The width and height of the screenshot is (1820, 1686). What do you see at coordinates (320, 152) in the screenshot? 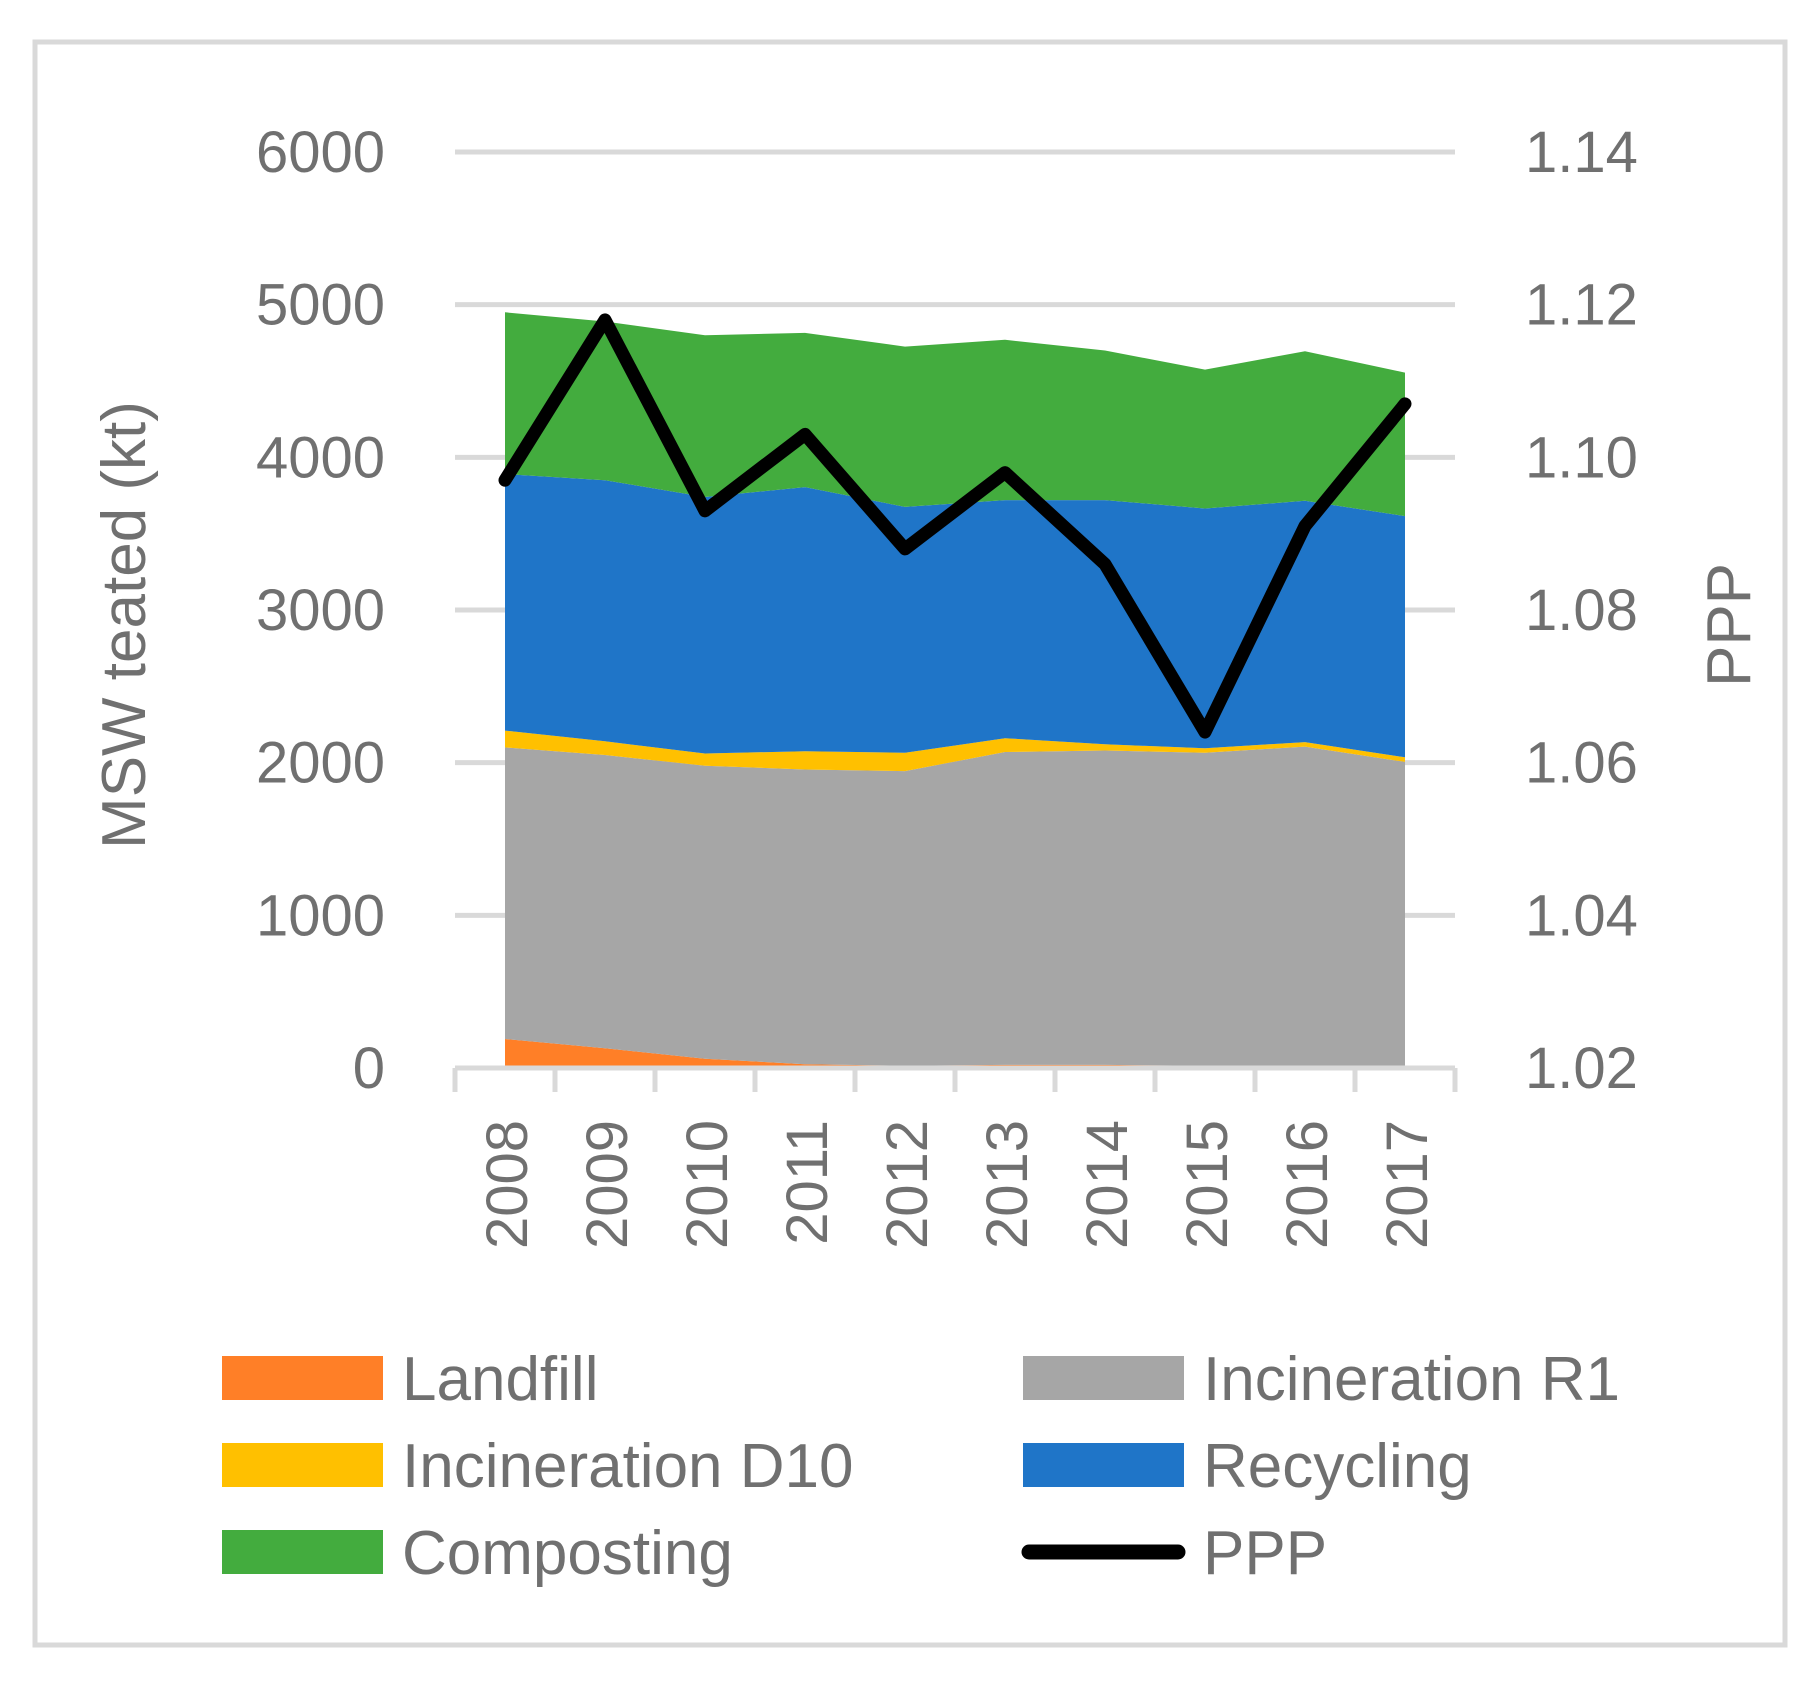
I see `y-tick-label: 6000` at bounding box center [320, 152].